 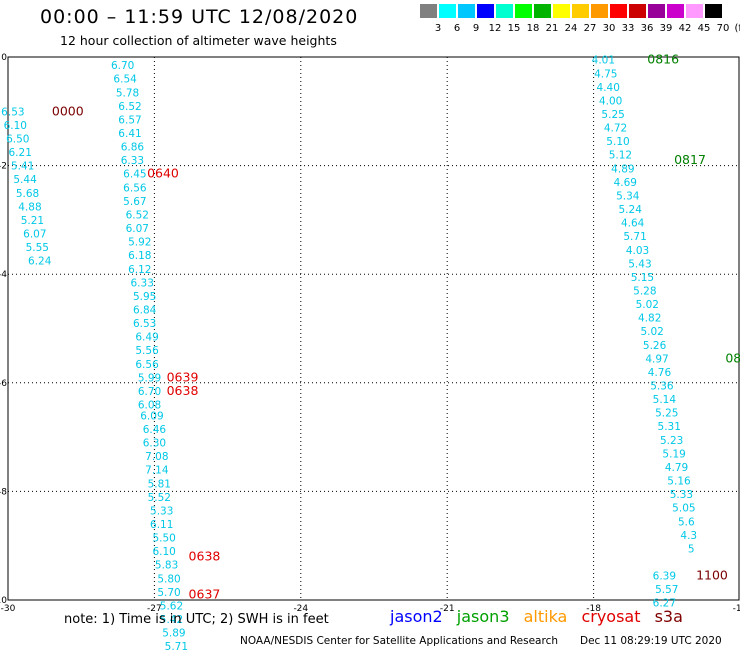 I want to click on swh-label: 4.01, so click(x=603, y=61).